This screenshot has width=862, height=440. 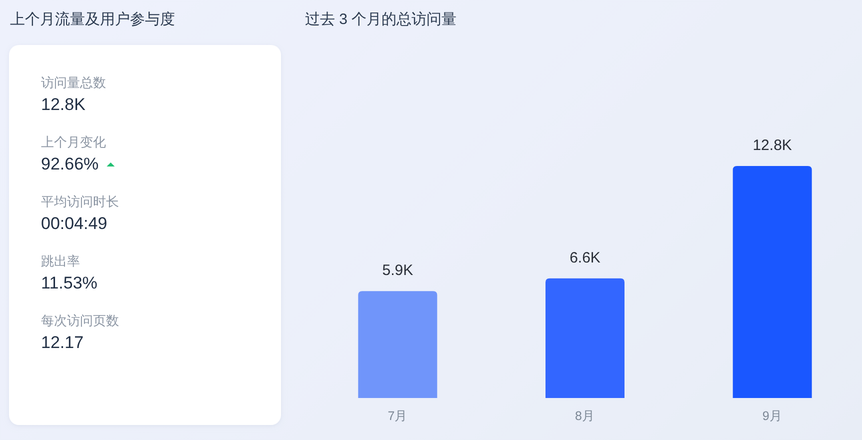 What do you see at coordinates (772, 416) in the screenshot?
I see `x-tick-label: 9月` at bounding box center [772, 416].